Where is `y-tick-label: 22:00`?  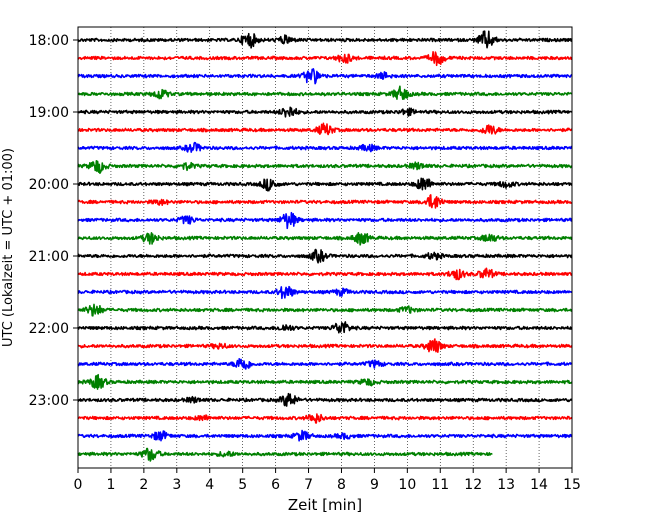
y-tick-label: 22:00 is located at coordinates (49, 329).